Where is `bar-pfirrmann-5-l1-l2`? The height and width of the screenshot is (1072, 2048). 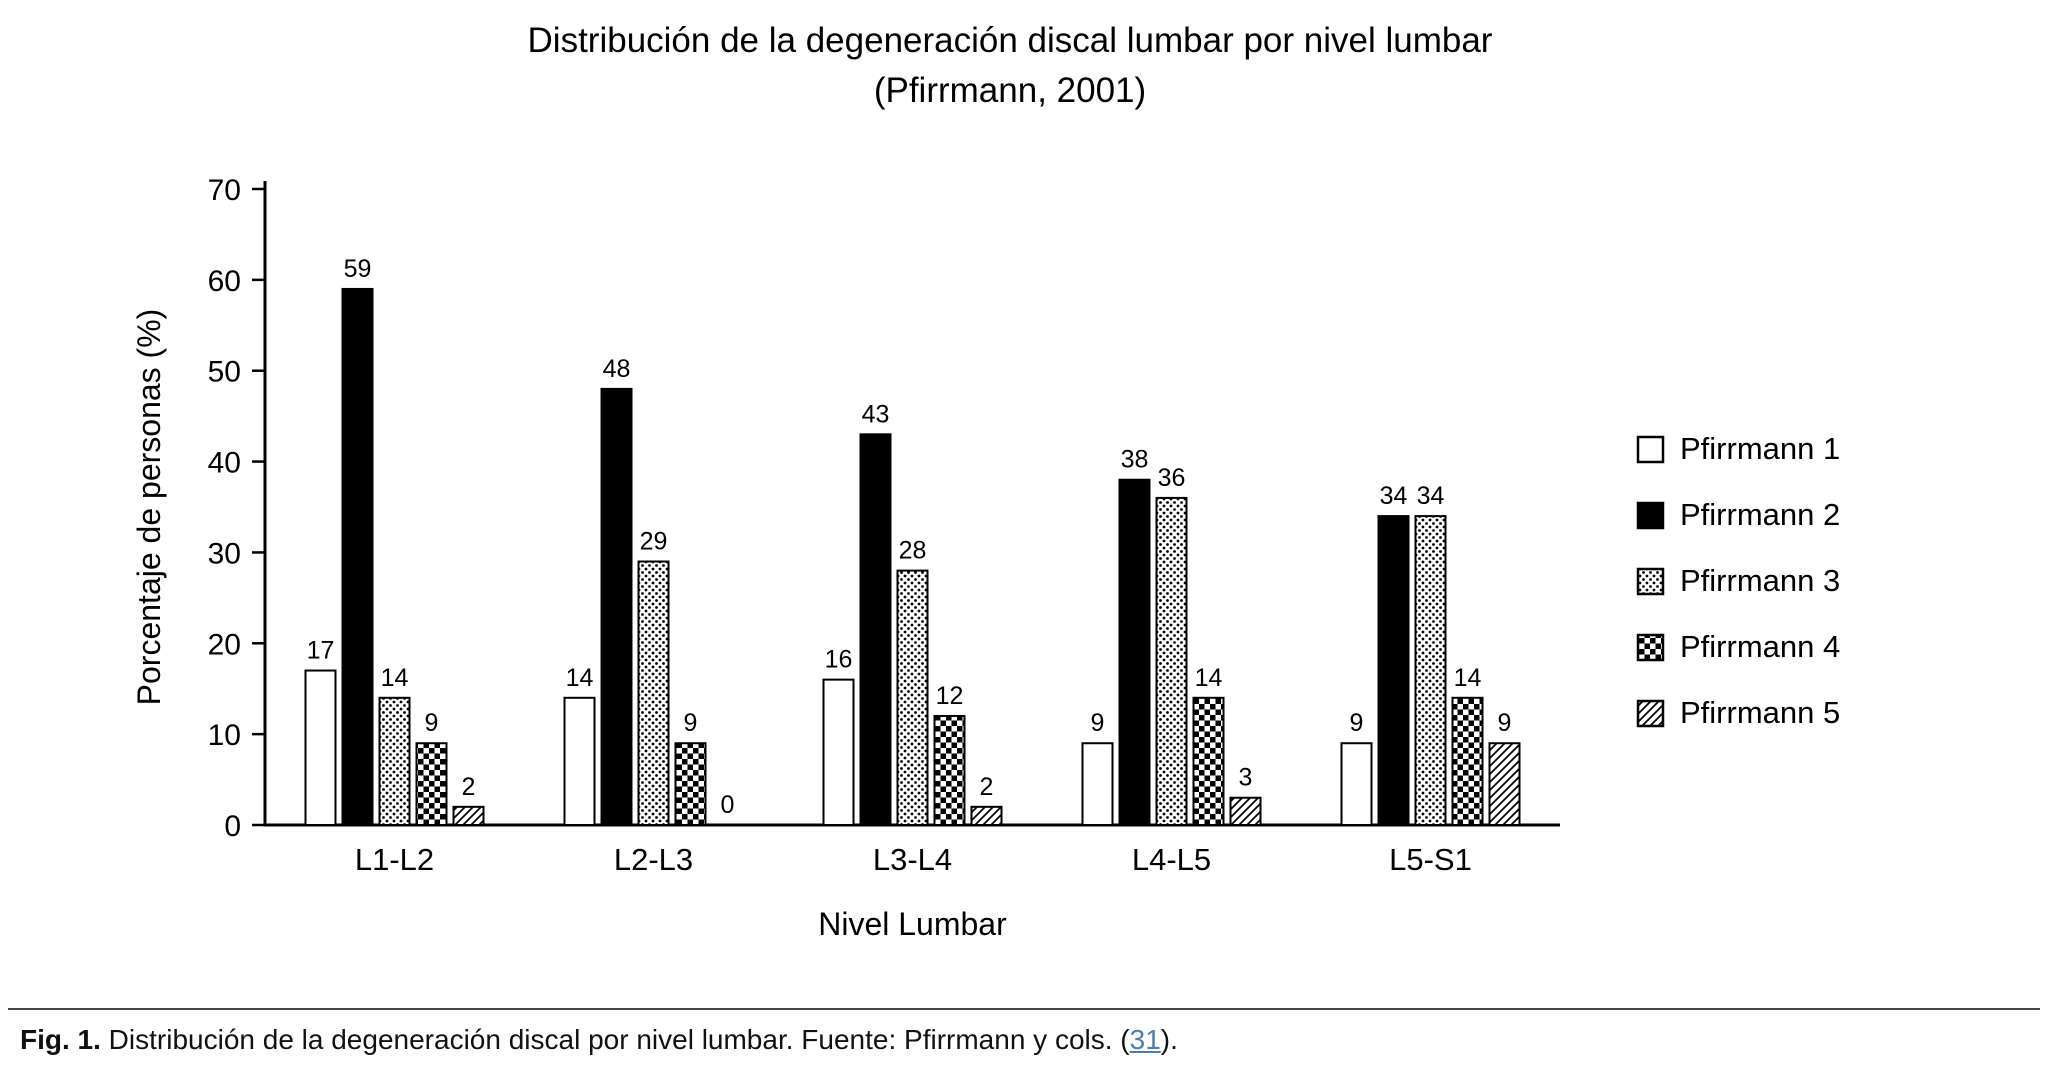
bar-pfirrmann-5-l1-l2 is located at coordinates (468, 815).